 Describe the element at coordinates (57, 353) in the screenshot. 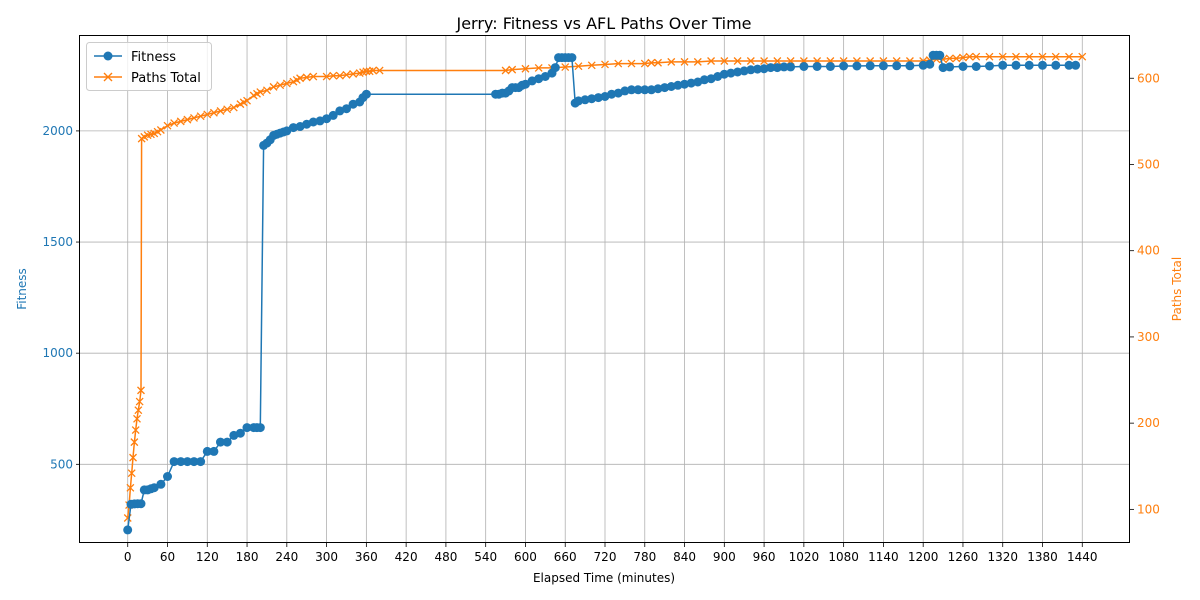

I see `y-left-tick-label: 1000` at that location.